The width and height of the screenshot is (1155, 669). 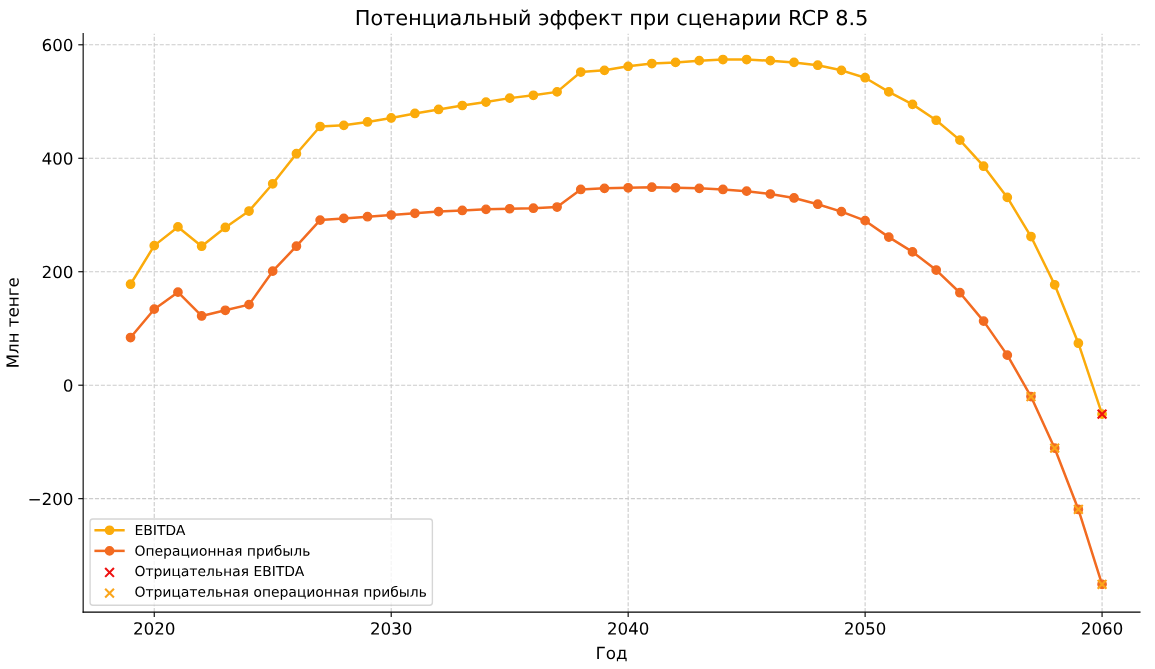 What do you see at coordinates (154, 628) in the screenshot?
I see `x-tick-label: 2020` at bounding box center [154, 628].